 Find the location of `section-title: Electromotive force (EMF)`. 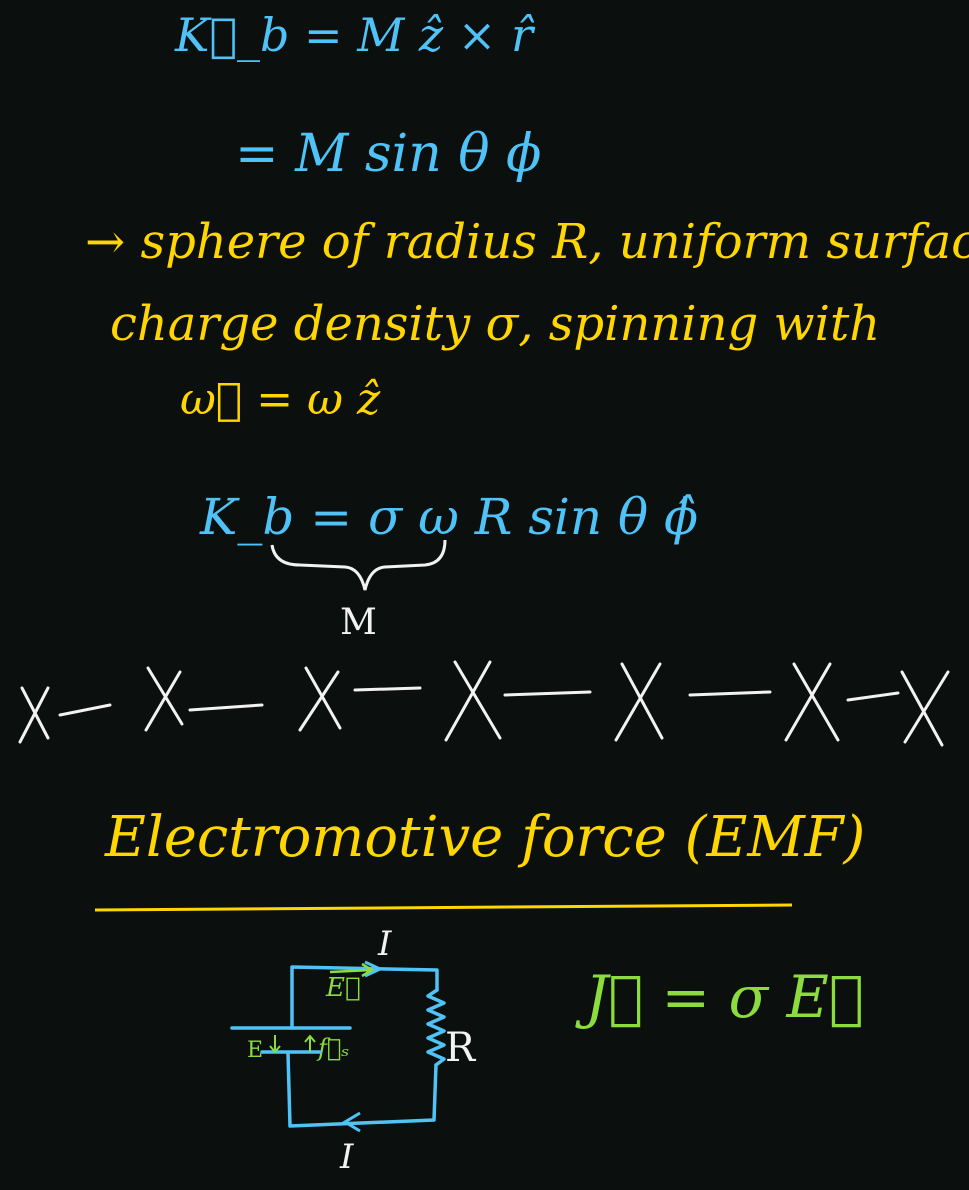

section-title: Electromotive force (EMF) is located at coordinates (485, 837).